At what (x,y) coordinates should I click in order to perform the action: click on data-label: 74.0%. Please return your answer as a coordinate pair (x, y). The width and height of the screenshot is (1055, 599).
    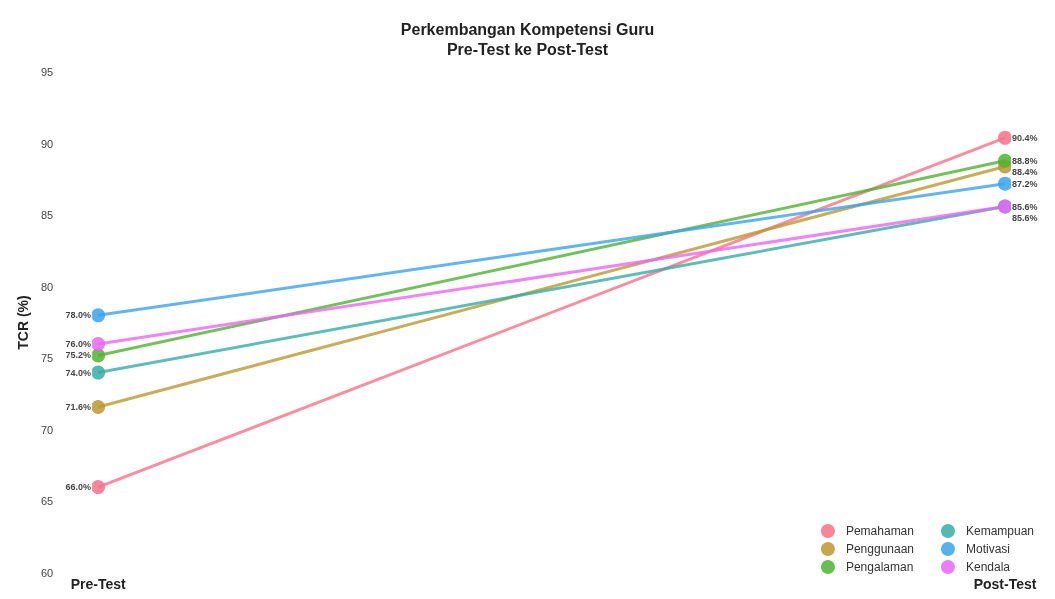
    Looking at the image, I should click on (78, 372).